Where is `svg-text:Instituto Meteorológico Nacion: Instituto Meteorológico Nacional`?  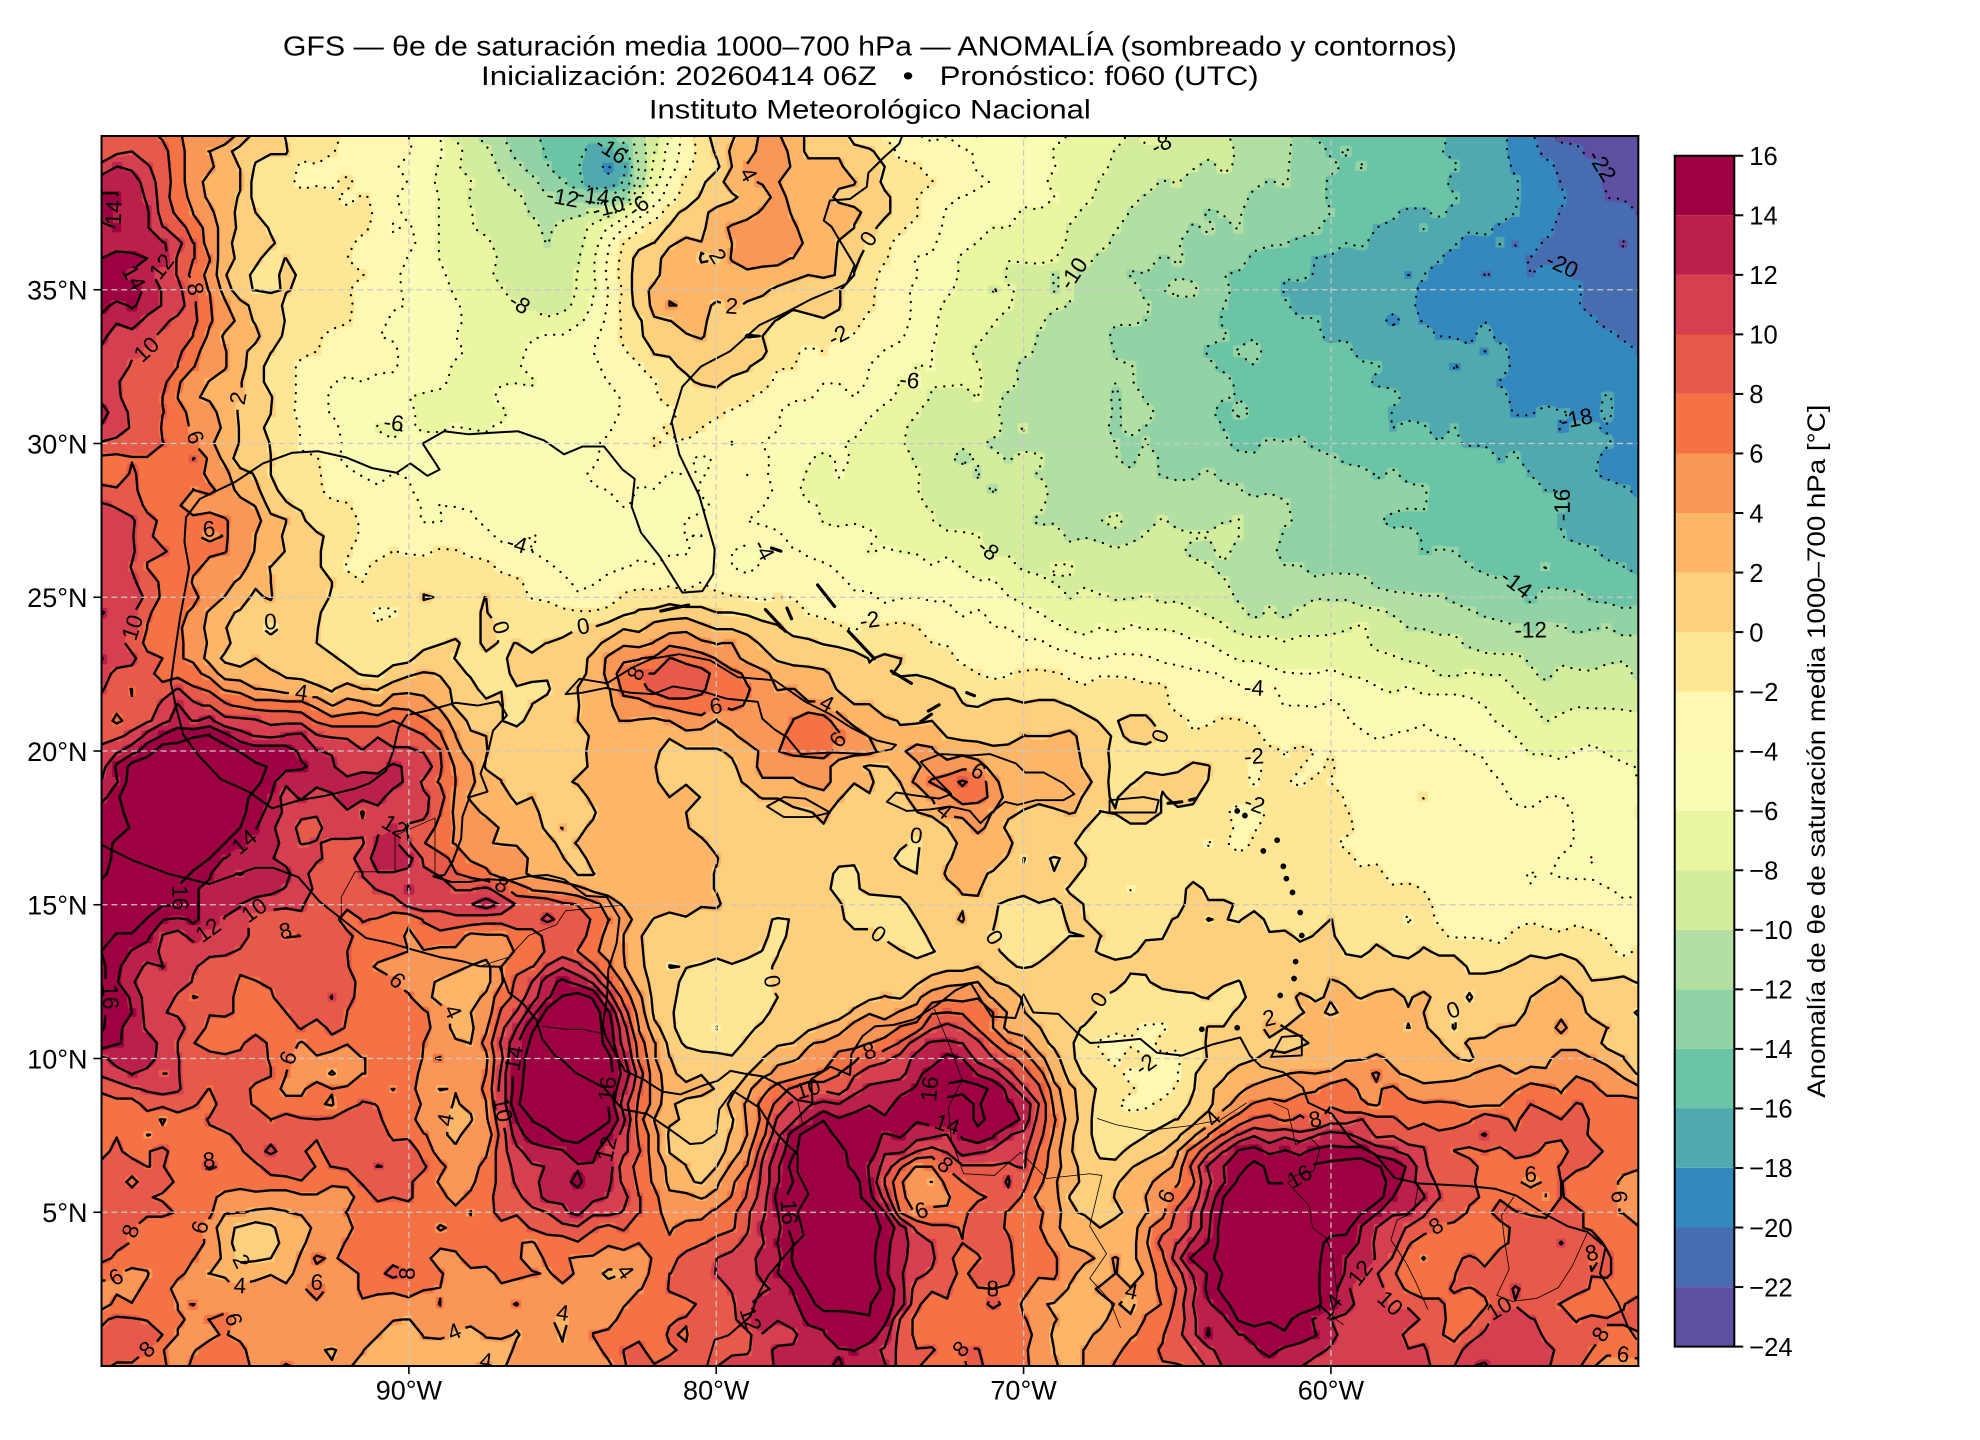
svg-text:Instituto Meteorológico Nacion: Instituto Meteorológico Nacional is located at coordinates (870, 110).